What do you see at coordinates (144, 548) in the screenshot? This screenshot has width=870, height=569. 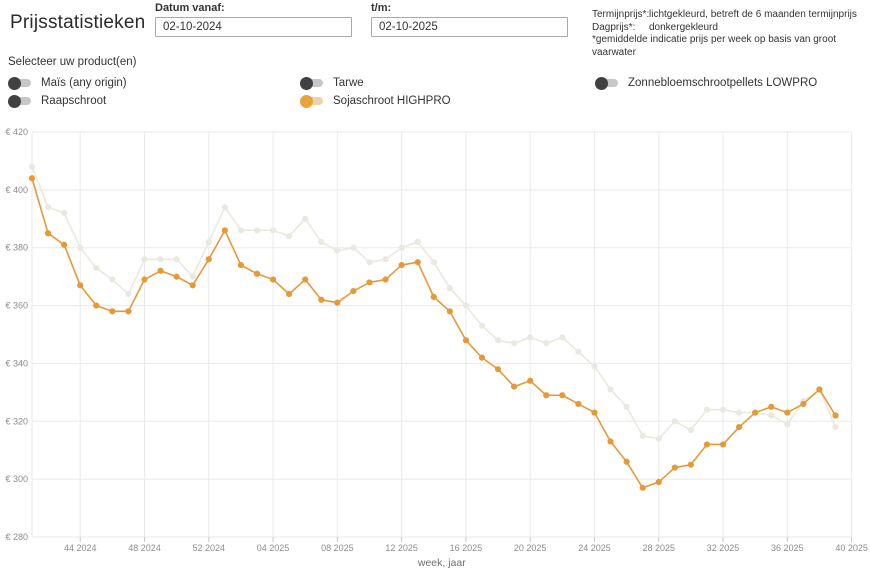 I see `svg-text: 48 2024` at bounding box center [144, 548].